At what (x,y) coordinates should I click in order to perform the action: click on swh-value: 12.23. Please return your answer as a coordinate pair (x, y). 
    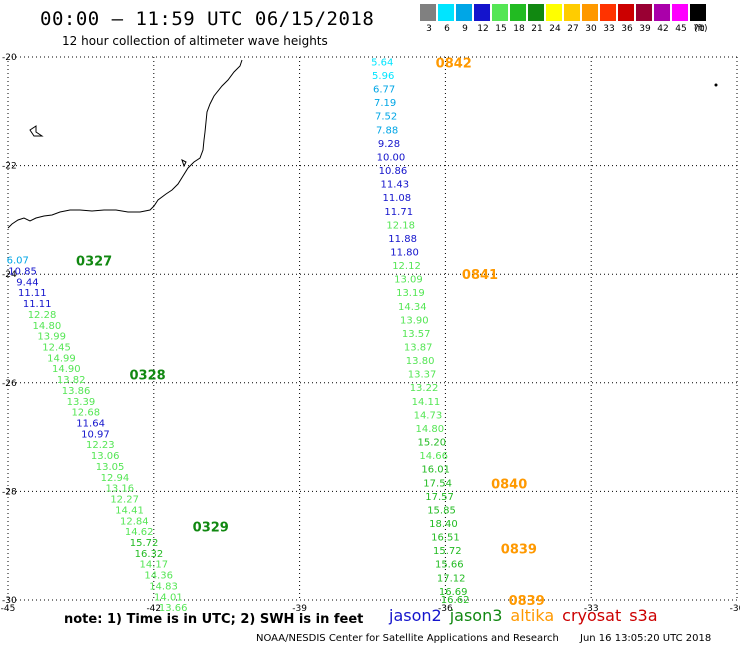
    Looking at the image, I should click on (100, 445).